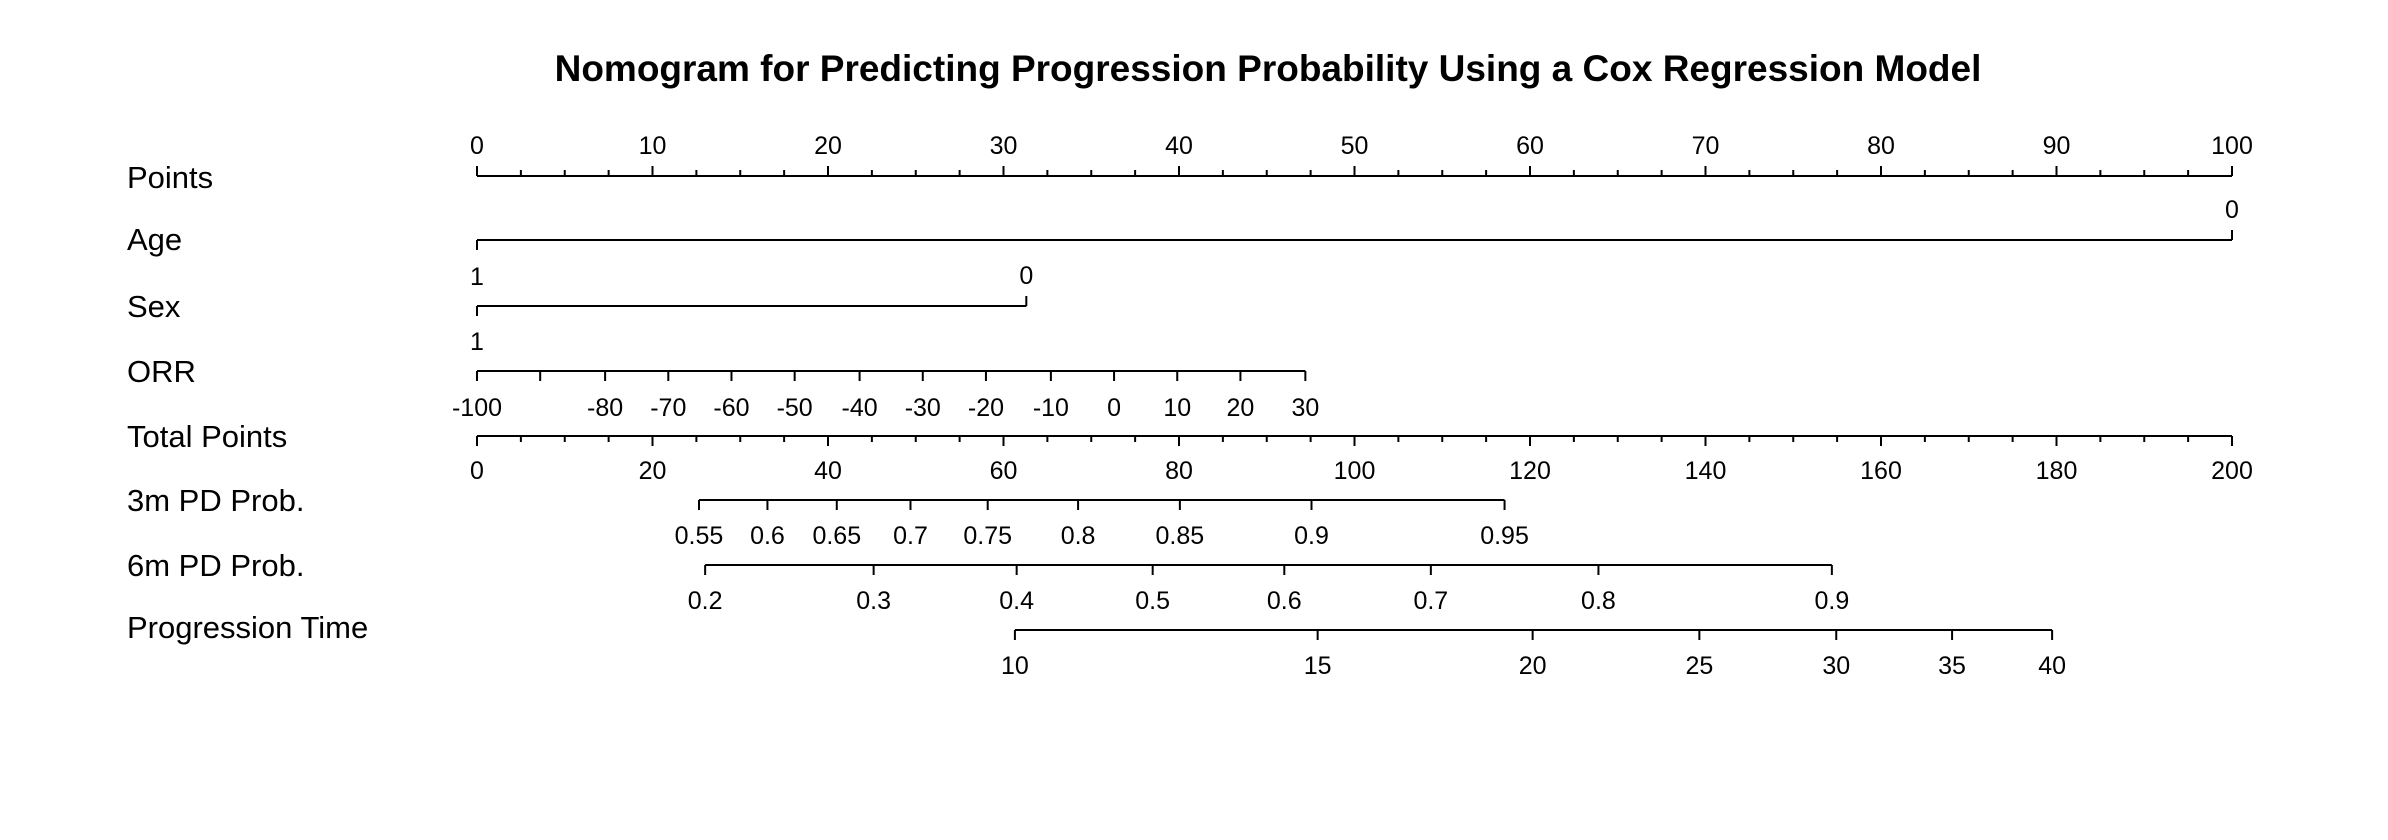 The height and width of the screenshot is (840, 2388). Describe the element at coordinates (1183, 243) in the screenshot. I see `row-age: Age 1 0` at that location.